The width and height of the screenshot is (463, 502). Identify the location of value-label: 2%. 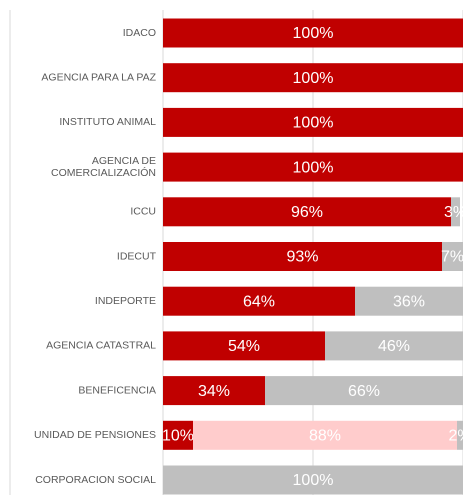
(455, 436).